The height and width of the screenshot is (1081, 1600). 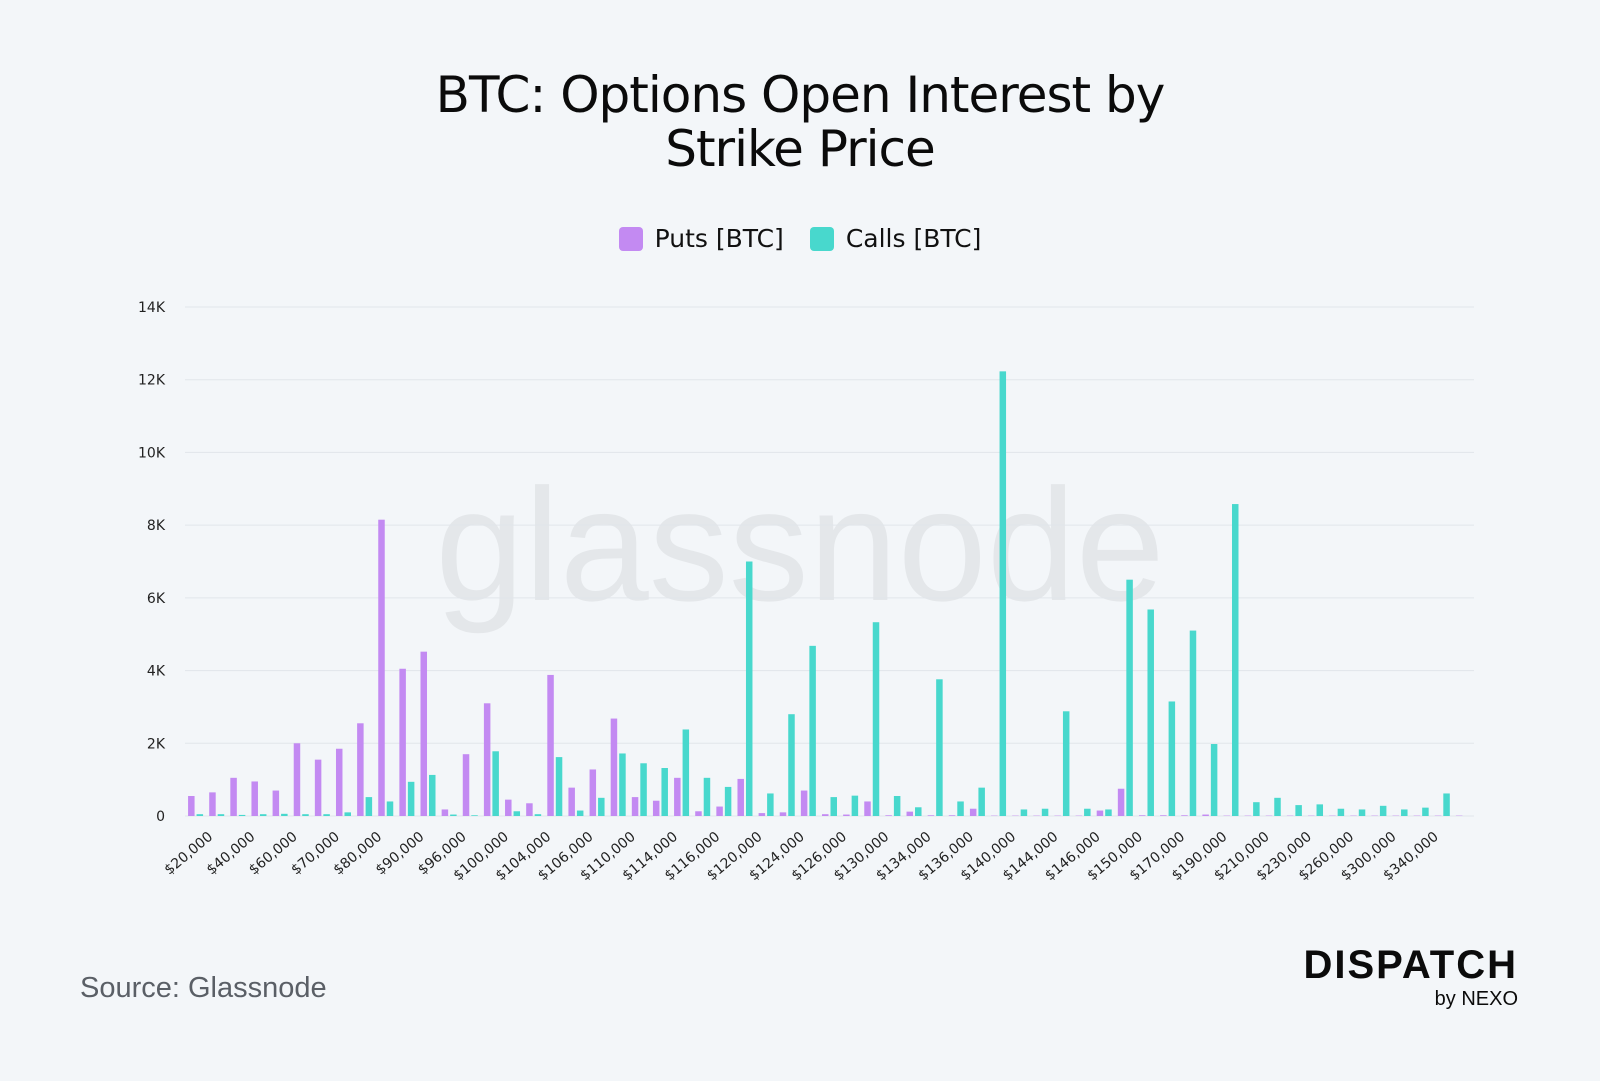 I want to click on legend-item-puts: Puts [BTC], so click(x=701, y=238).